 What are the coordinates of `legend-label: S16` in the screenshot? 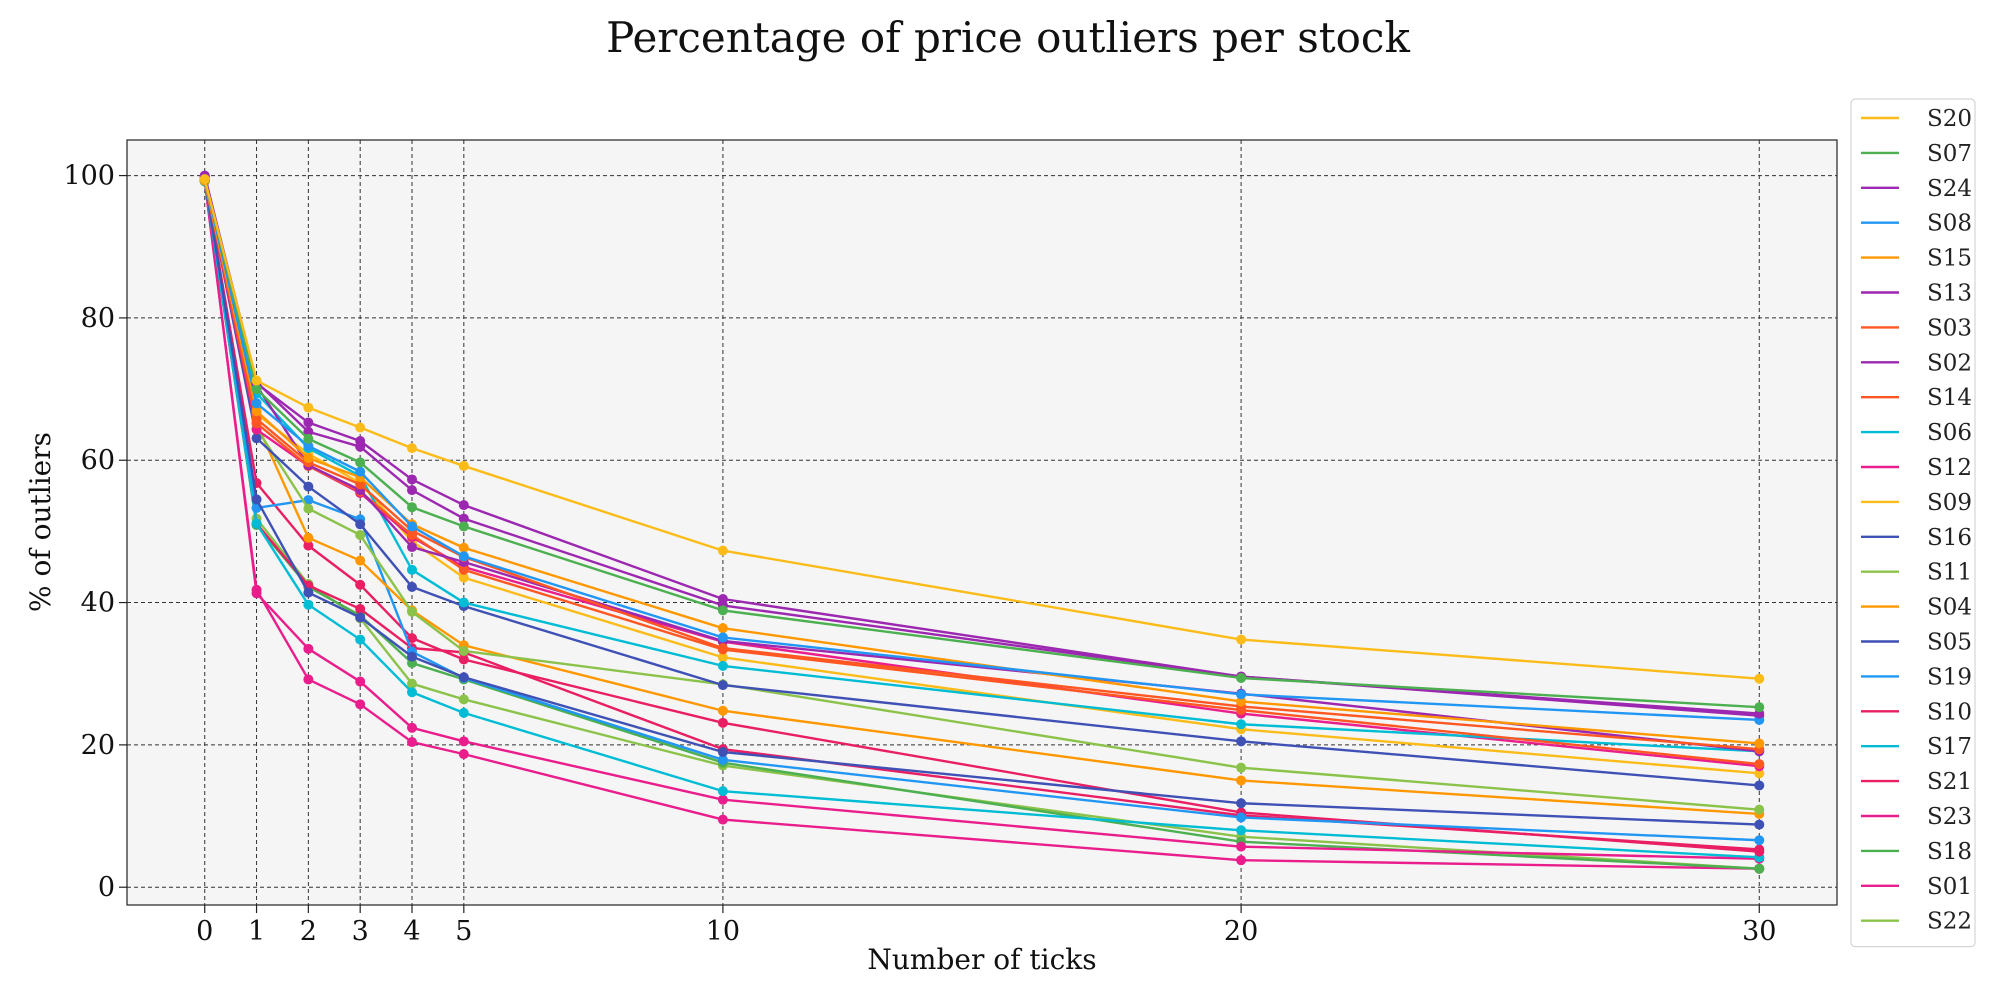 It's located at (1949, 538).